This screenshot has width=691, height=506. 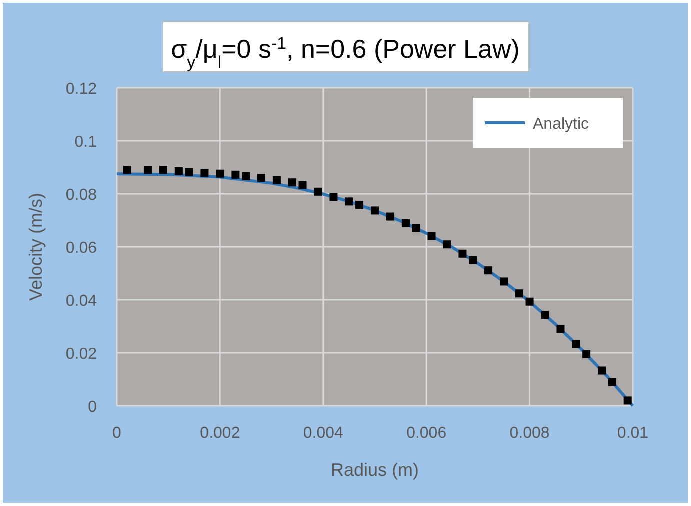 What do you see at coordinates (633, 433) in the screenshot?
I see `x-tick-label: 0.01` at bounding box center [633, 433].